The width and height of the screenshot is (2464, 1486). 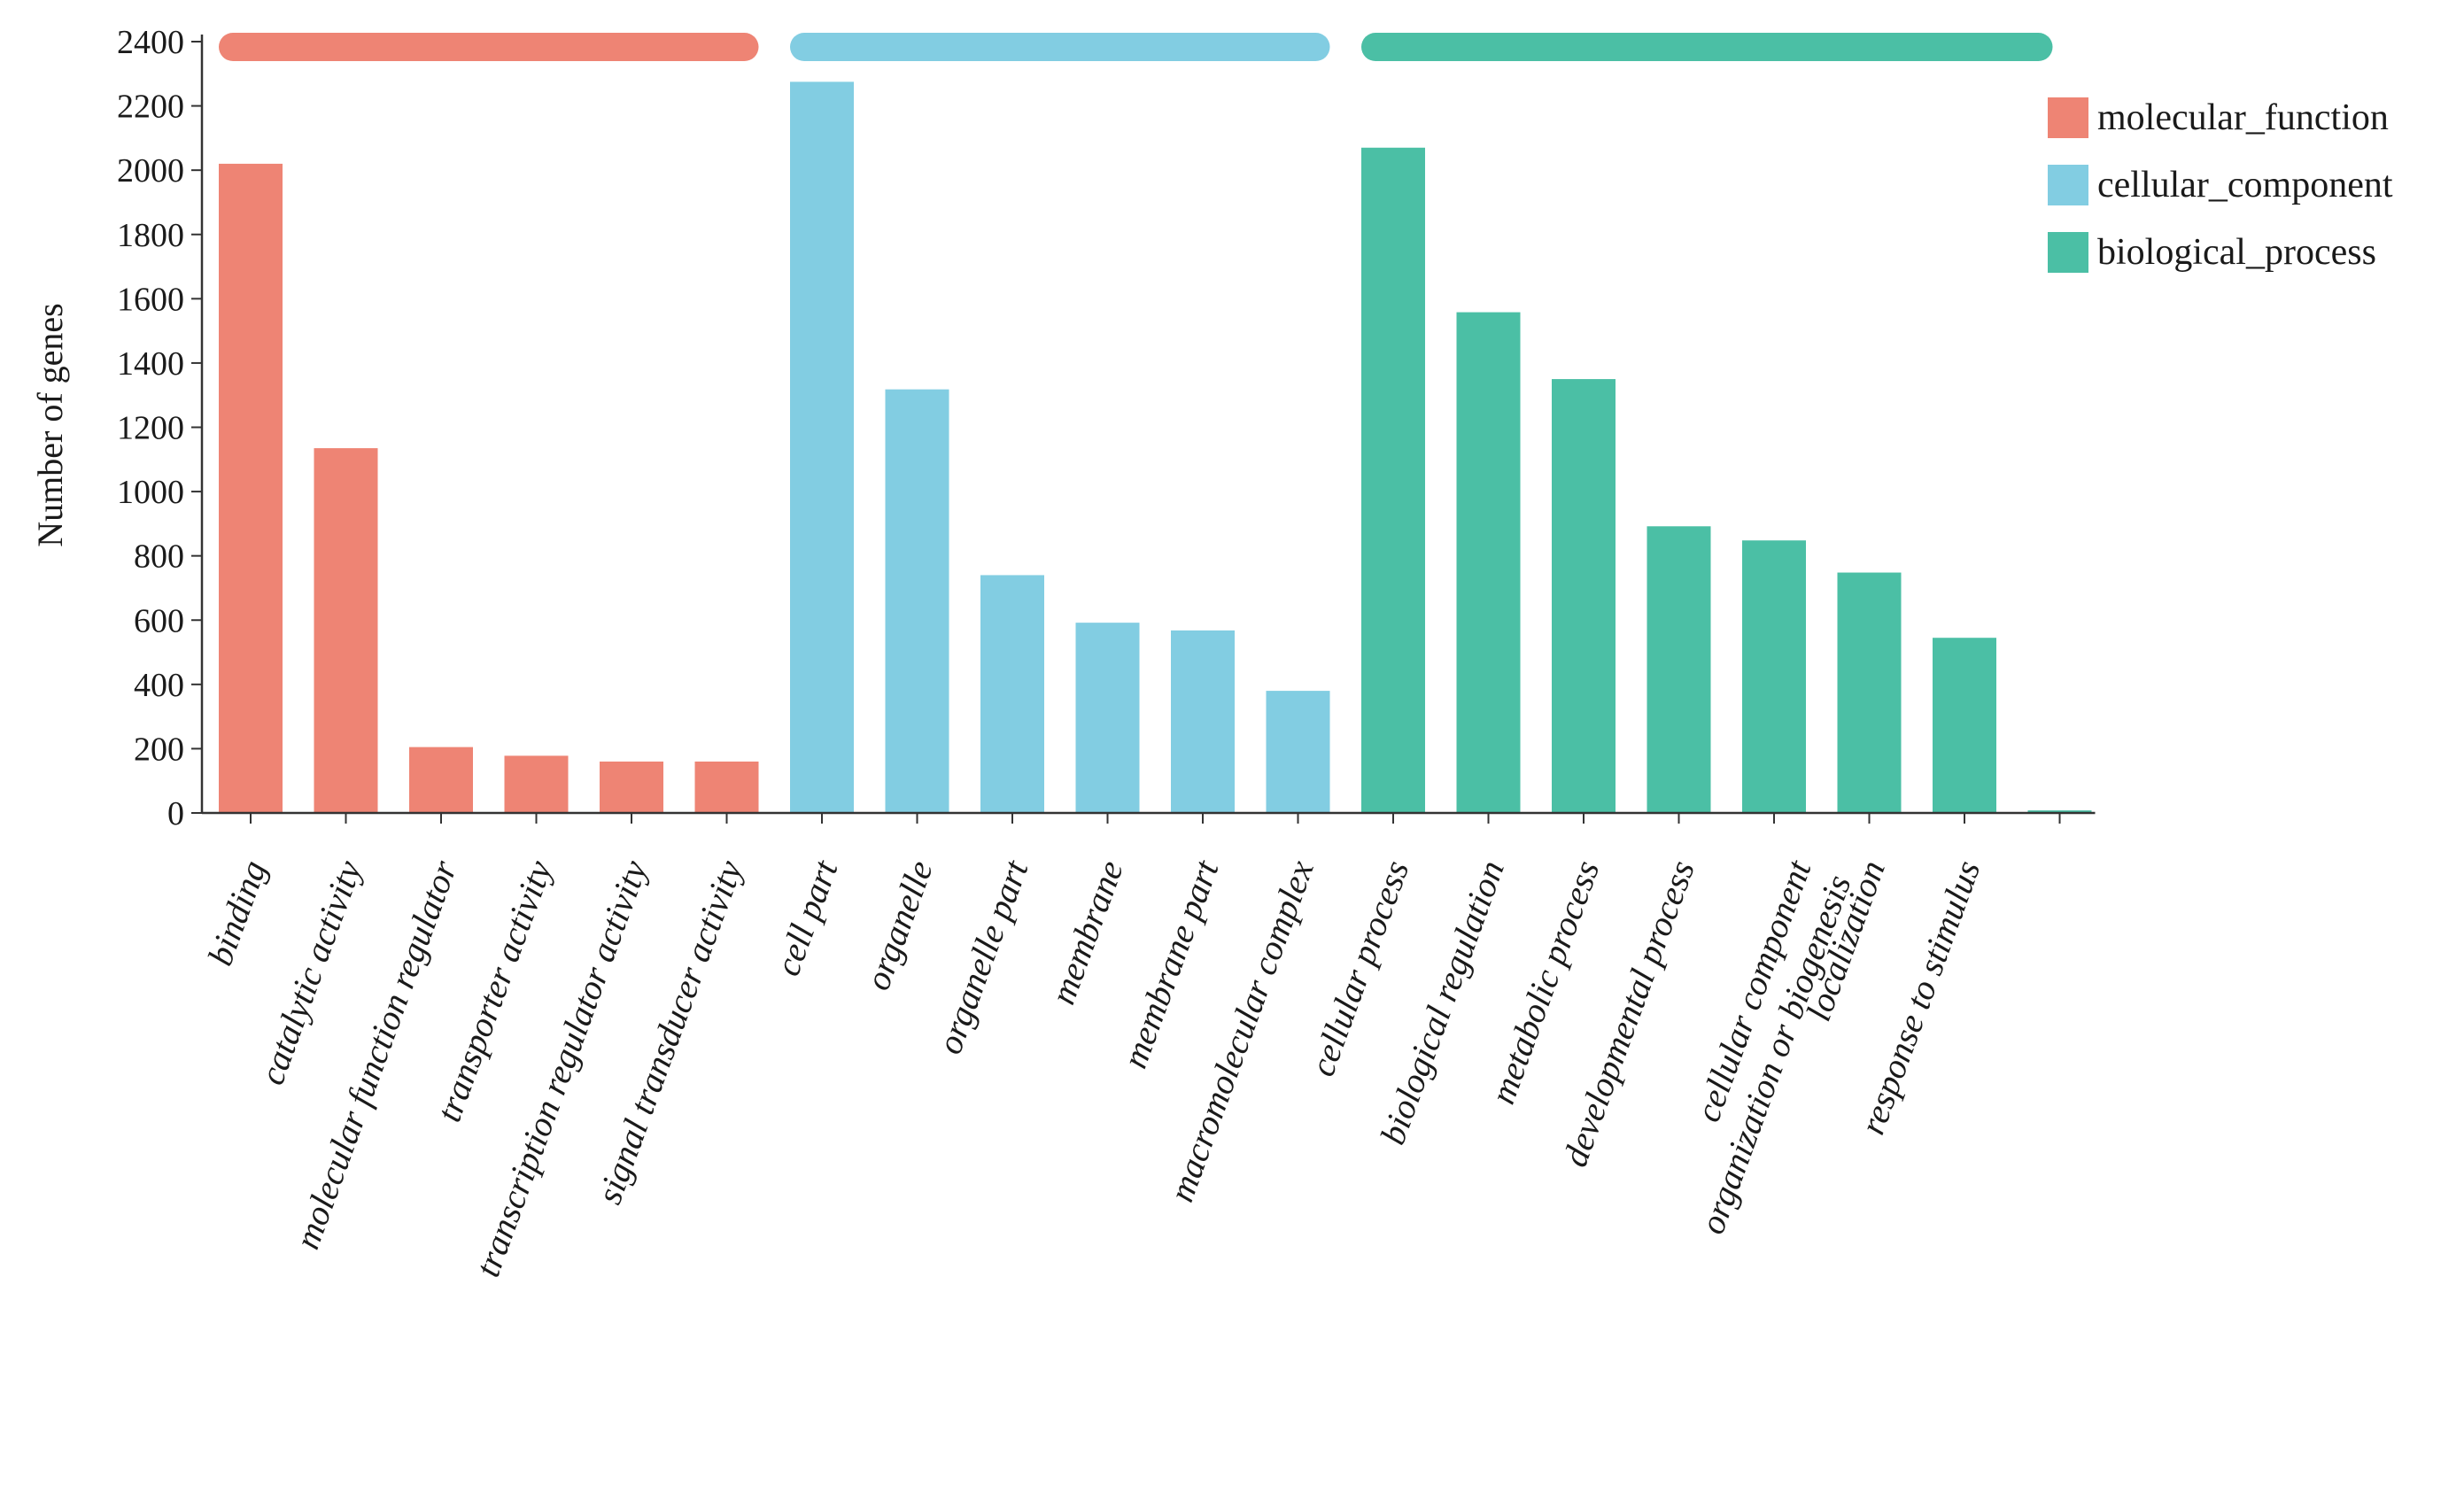 What do you see at coordinates (251, 488) in the screenshot?
I see `bar-binding` at bounding box center [251, 488].